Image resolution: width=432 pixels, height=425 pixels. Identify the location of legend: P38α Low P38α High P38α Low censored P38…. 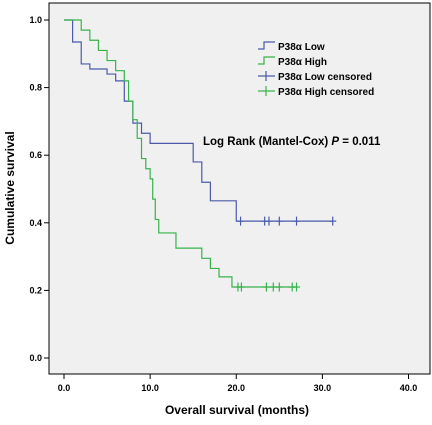
(326, 70).